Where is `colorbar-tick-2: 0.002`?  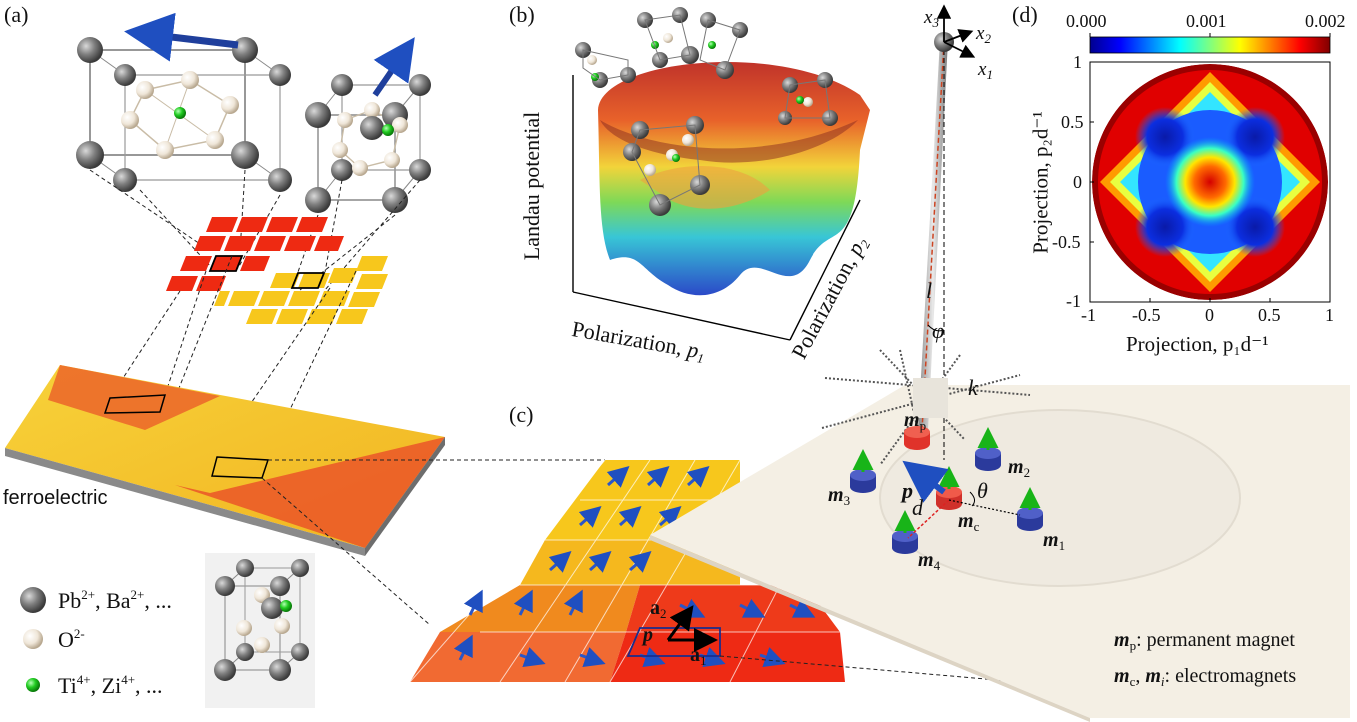 colorbar-tick-2: 0.002 is located at coordinates (1325, 21).